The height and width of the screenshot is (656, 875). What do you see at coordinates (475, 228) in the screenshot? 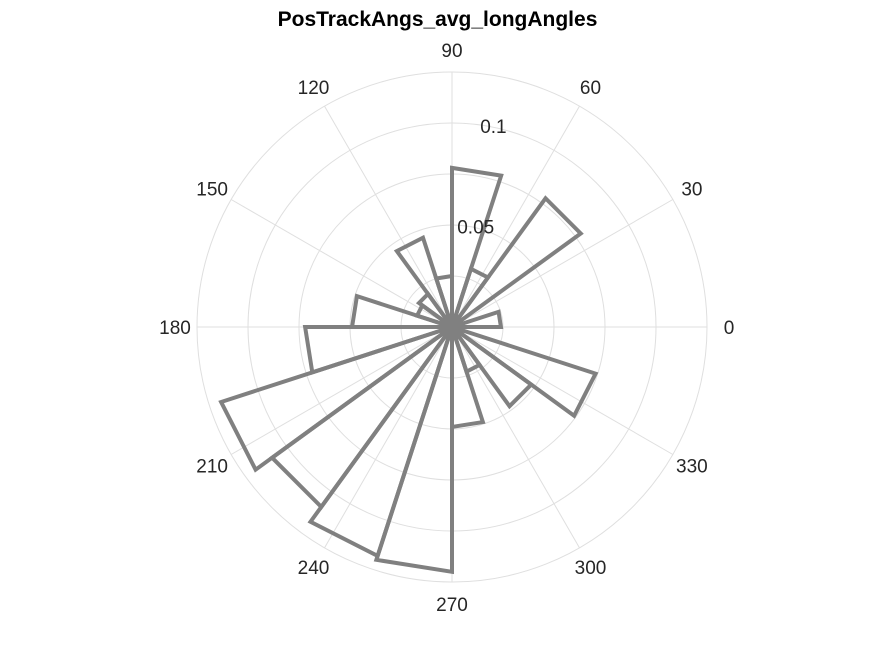
I see `r-tick-label: 0.05` at bounding box center [475, 228].